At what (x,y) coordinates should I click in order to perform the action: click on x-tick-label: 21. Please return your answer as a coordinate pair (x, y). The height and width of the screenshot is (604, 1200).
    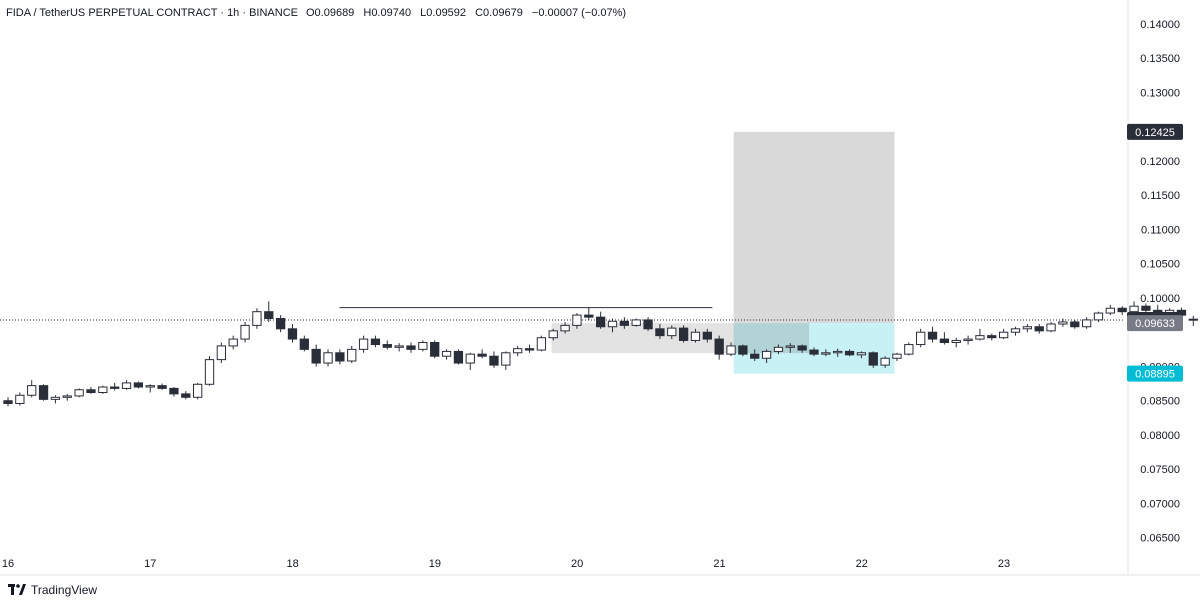
    Looking at the image, I should click on (719, 564).